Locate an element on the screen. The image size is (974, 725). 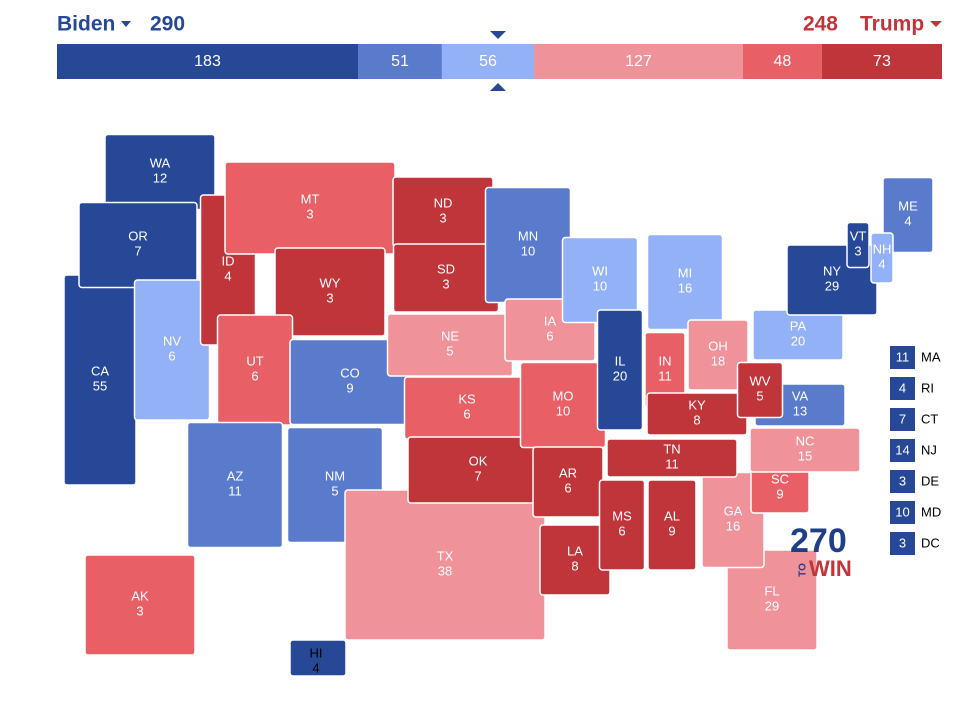
state-ev: 16 is located at coordinates (685, 287).